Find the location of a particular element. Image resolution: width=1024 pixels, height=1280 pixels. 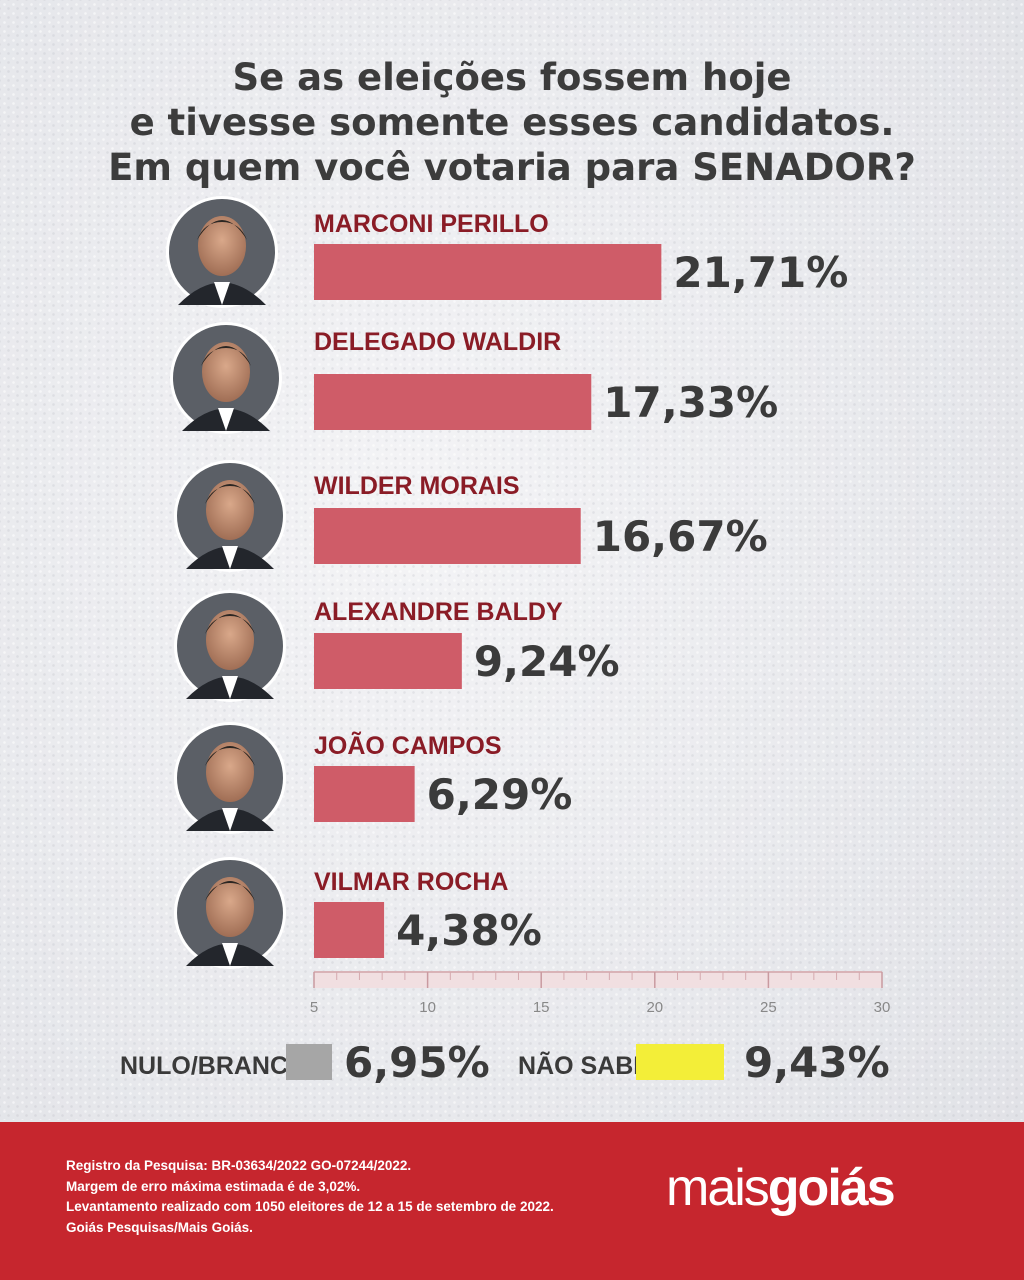

candidate-name-marconi-perillo: MARCONI PERILLO is located at coordinates (431, 224).